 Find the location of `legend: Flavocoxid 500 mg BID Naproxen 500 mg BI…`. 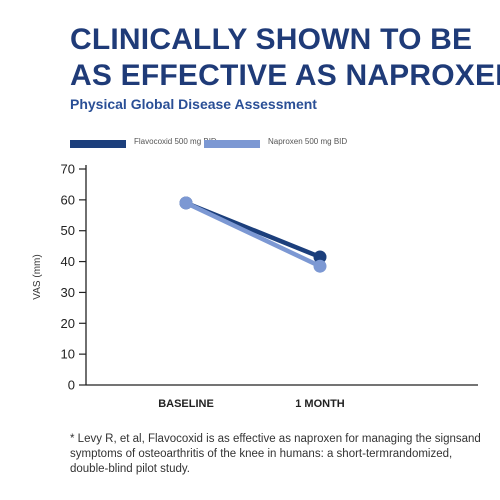

legend: Flavocoxid 500 mg BID Naproxen 500 mg BI… is located at coordinates (280, 144).